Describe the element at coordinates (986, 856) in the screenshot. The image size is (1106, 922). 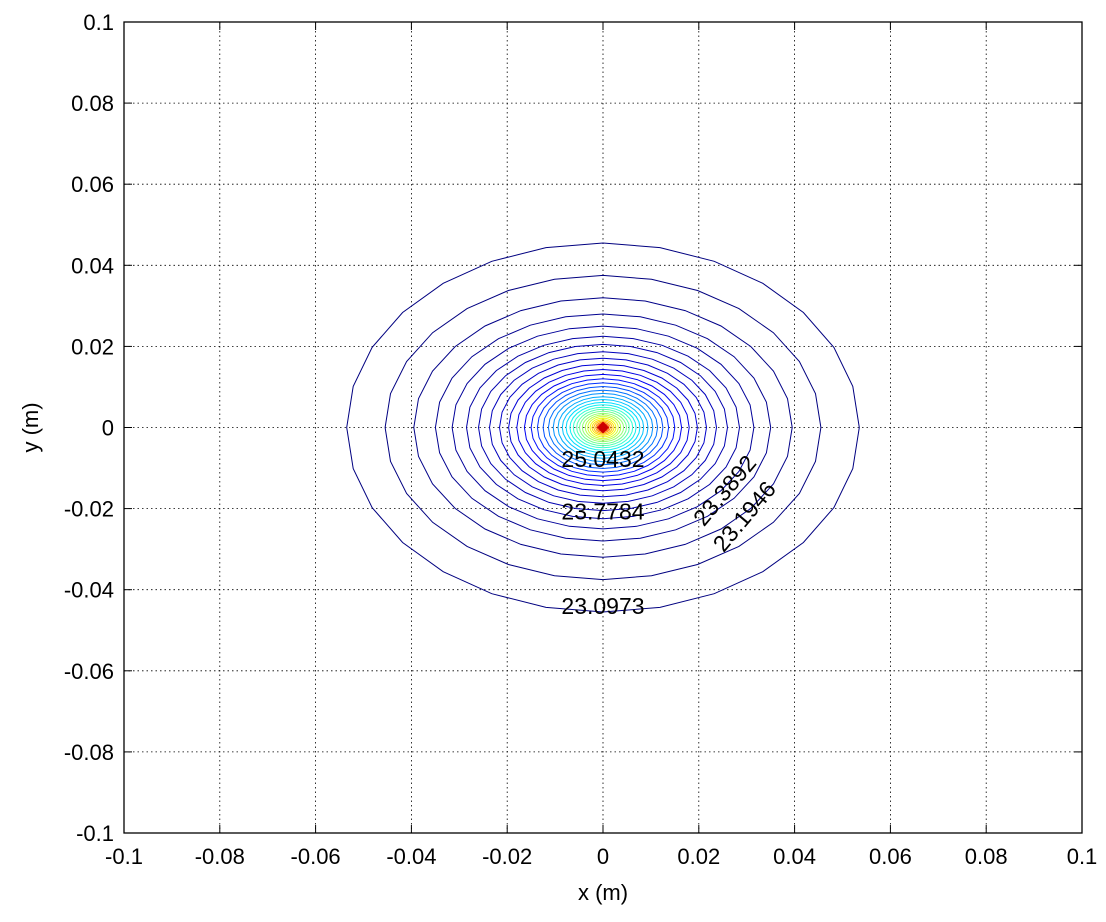
I see `x-tick-label: 0.08` at that location.